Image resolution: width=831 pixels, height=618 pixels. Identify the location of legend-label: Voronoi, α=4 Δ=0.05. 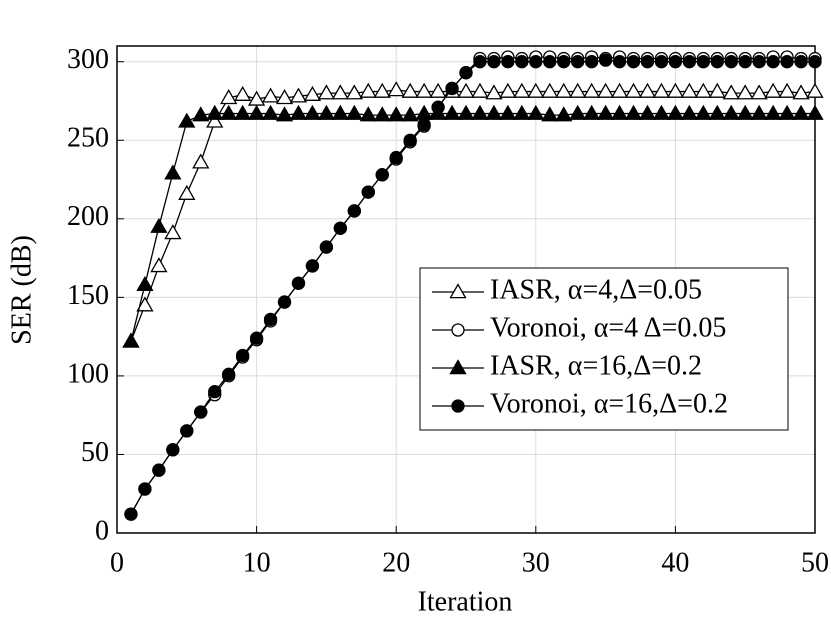
(608, 327).